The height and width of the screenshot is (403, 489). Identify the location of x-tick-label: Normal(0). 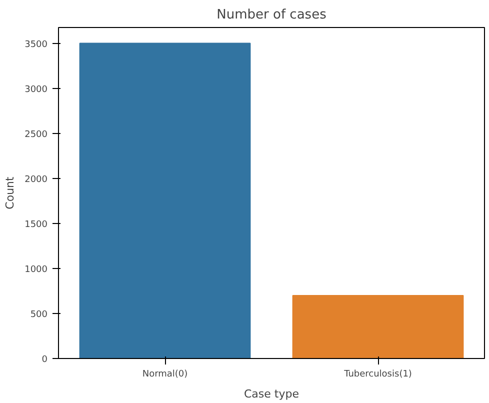
(165, 375).